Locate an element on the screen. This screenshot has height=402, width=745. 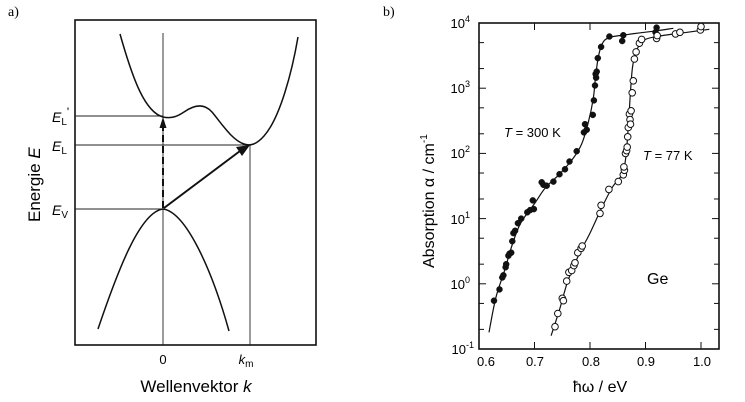
x-tick-0.8: 0.8 is located at coordinates (591, 361).